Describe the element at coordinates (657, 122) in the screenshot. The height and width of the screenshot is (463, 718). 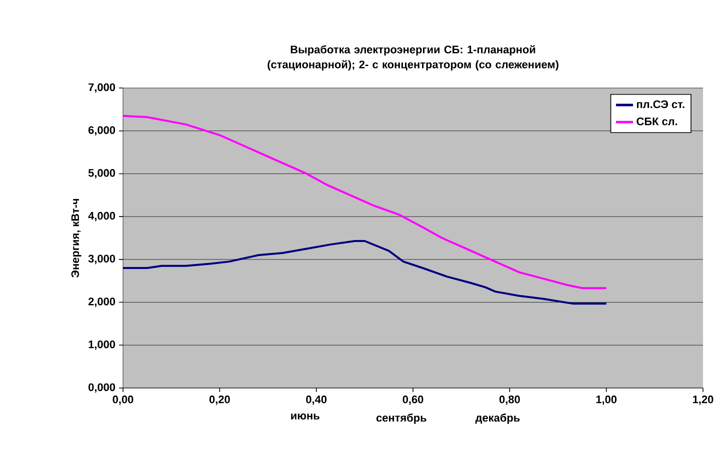
I see `legend-label: СБК сл.` at that location.